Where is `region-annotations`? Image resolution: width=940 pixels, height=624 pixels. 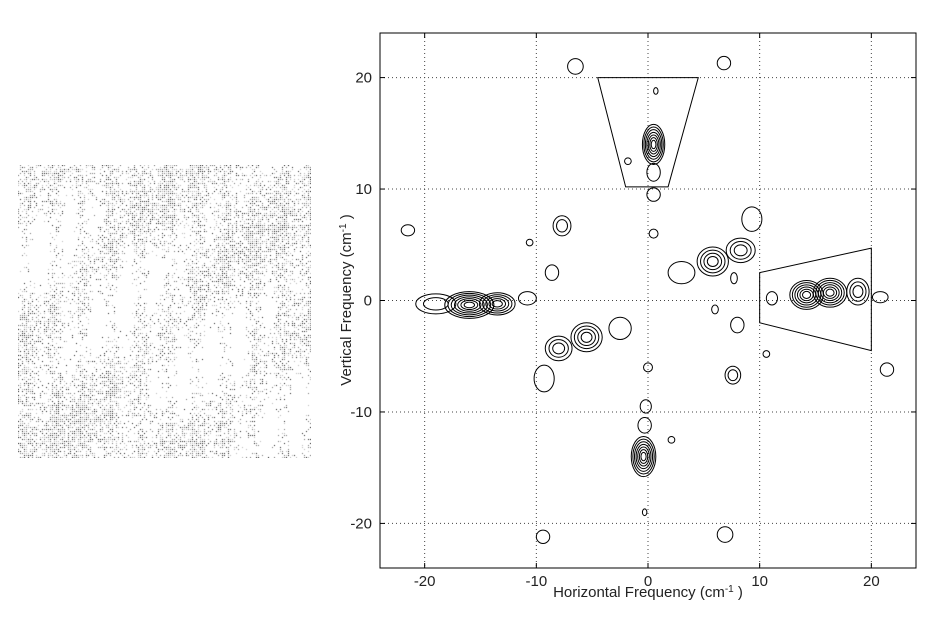 region-annotations is located at coordinates (734, 214).